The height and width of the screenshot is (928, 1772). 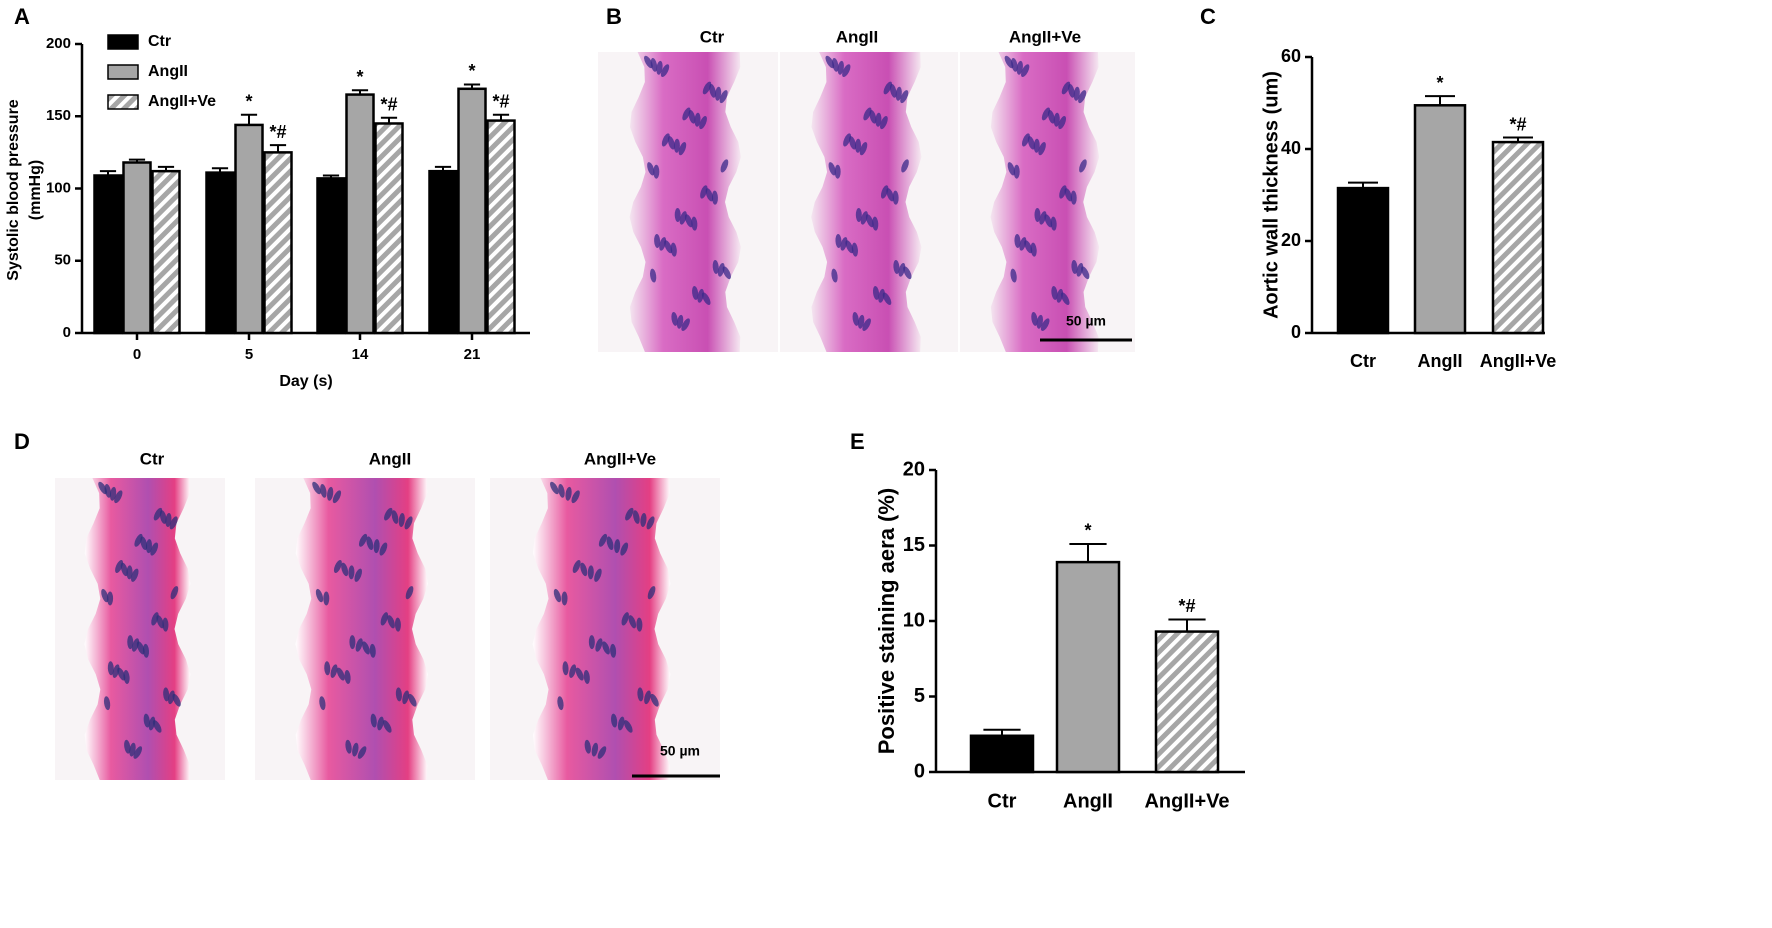 What do you see at coordinates (1296, 332) in the screenshot?
I see `y-tick-label: 0` at bounding box center [1296, 332].